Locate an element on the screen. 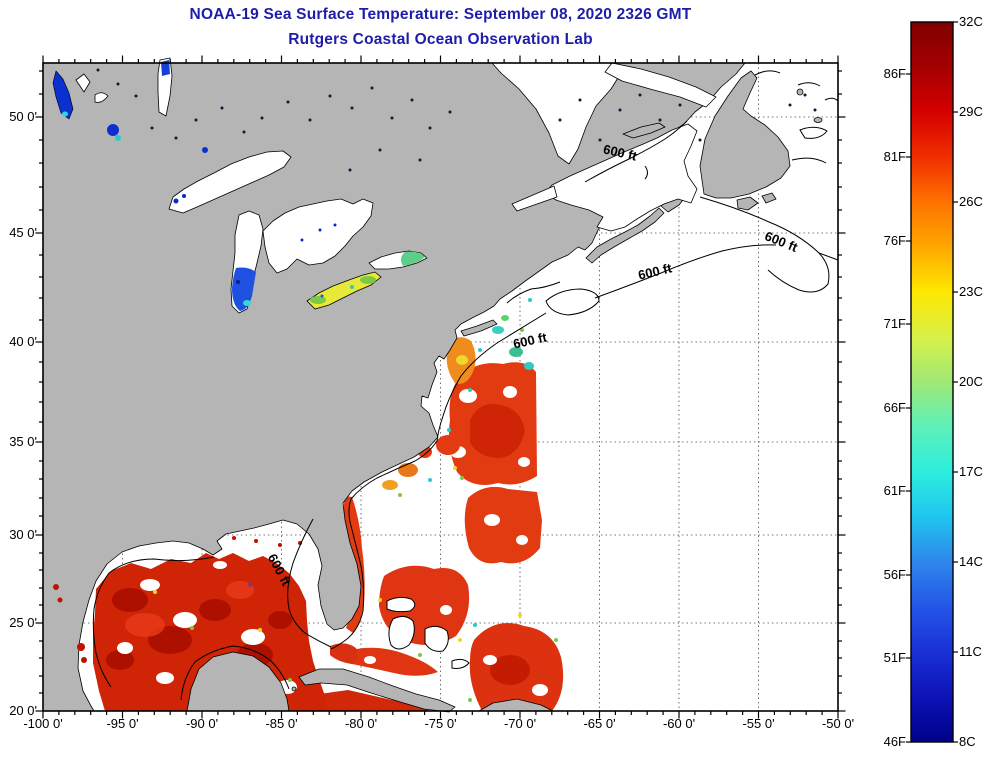  colorbar-fahrenheit-label: 81F is located at coordinates (894, 156).